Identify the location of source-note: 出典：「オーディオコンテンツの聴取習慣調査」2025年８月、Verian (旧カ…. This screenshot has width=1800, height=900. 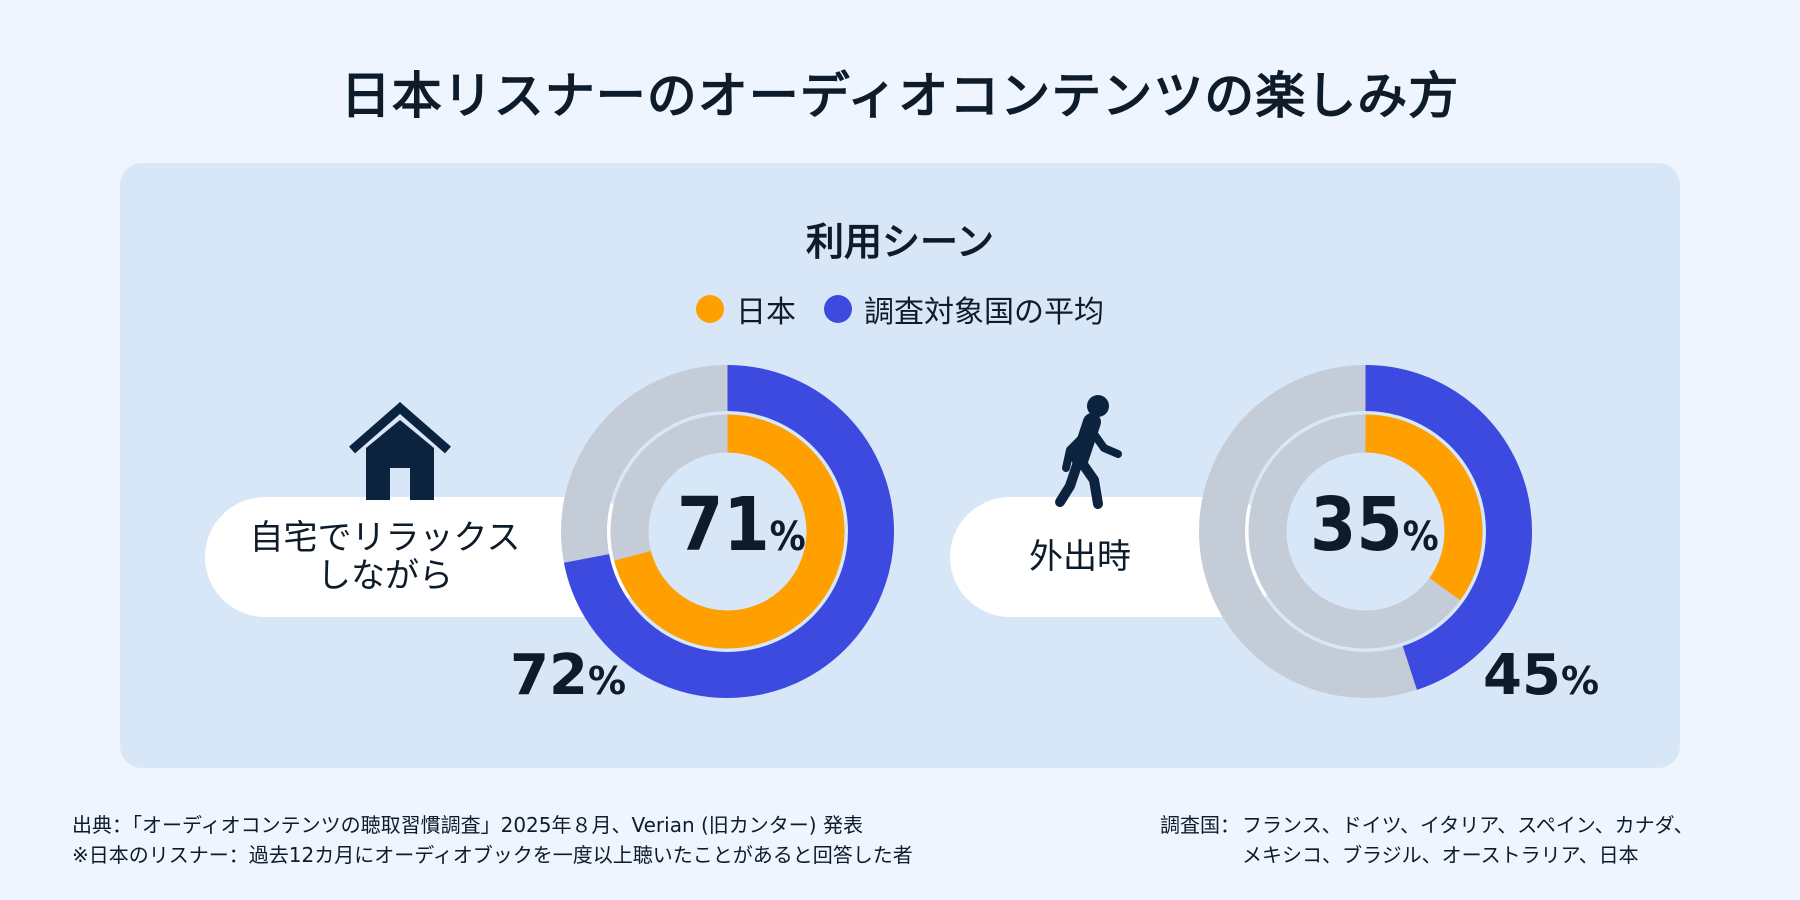
(467, 825).